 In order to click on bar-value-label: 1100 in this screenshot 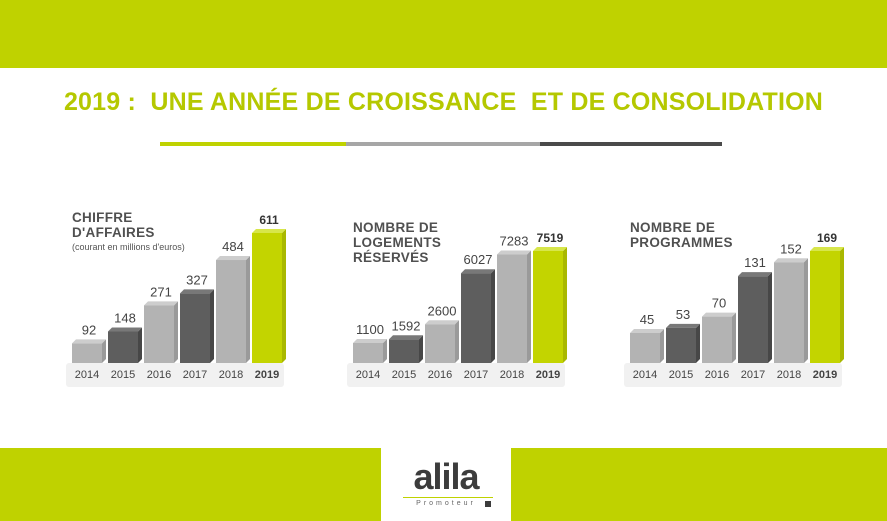, I will do `click(370, 329)`.